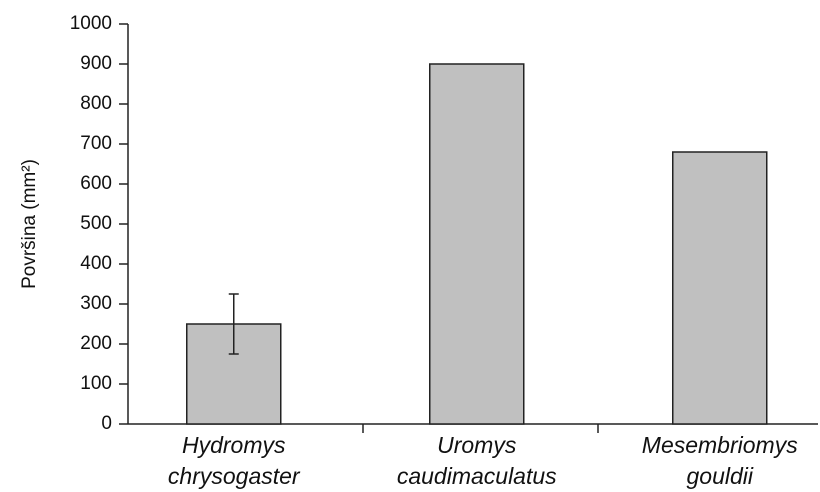 Image resolution: width=820 pixels, height=492 pixels. Describe the element at coordinates (29, 224) in the screenshot. I see `y-axis-label: Površina (mm²)` at that location.